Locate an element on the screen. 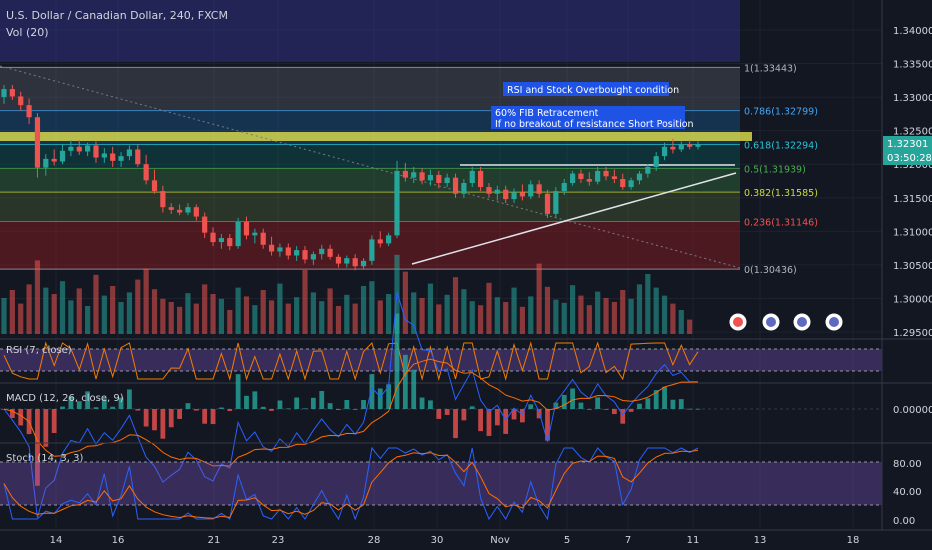  stoch-d-line is located at coordinates (351, 484).